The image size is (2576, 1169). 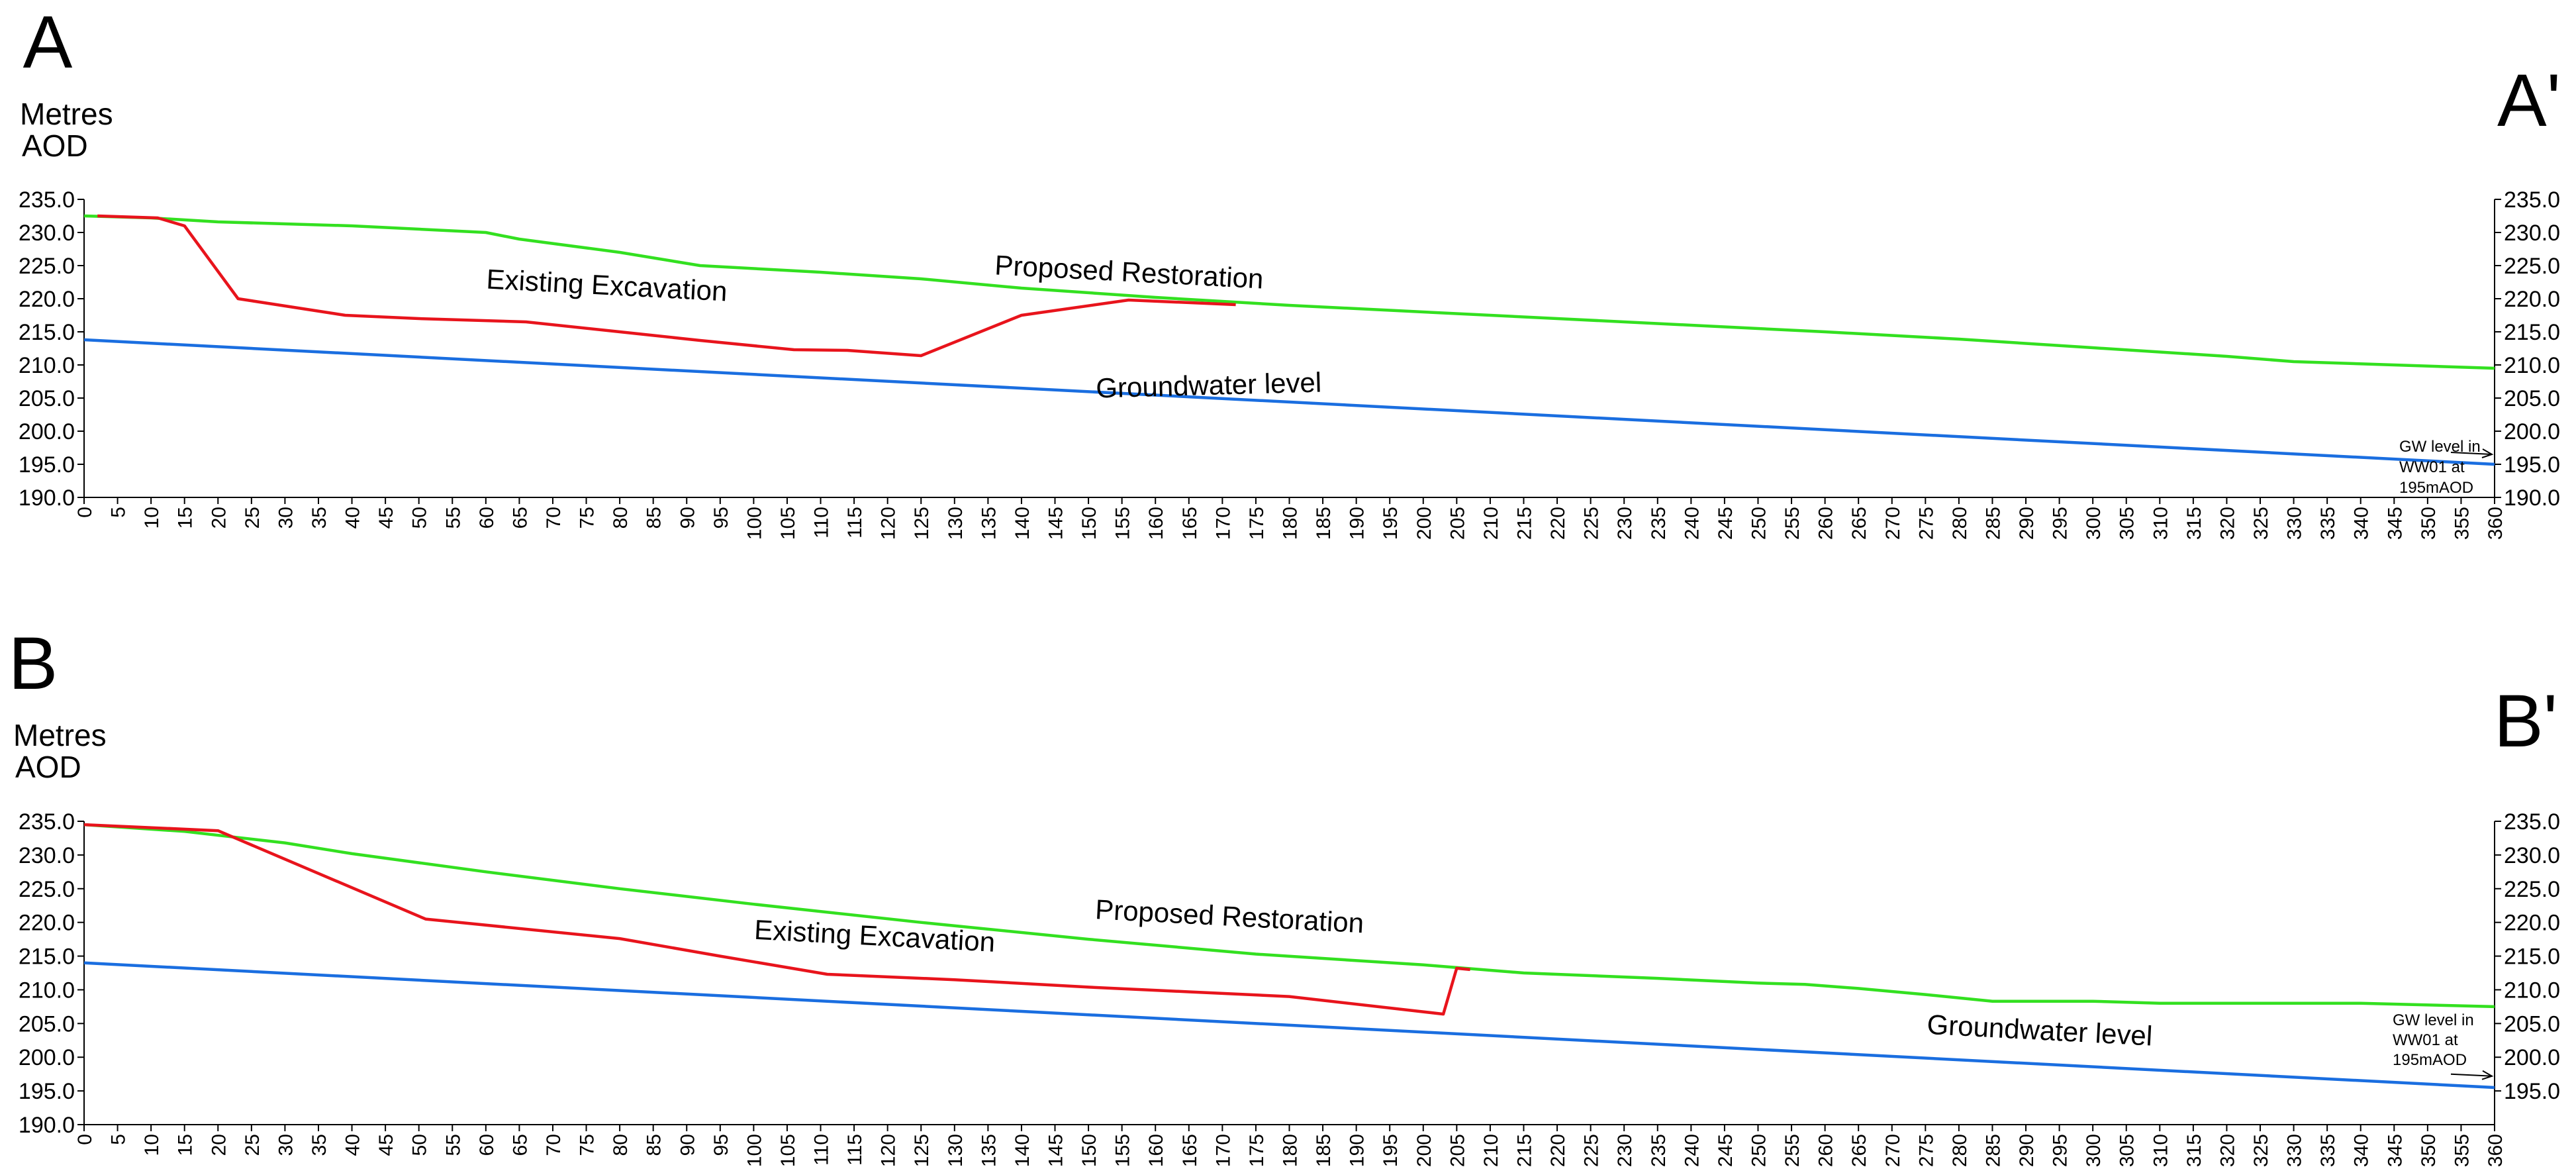 What do you see at coordinates (1926, 523) in the screenshot?
I see `x-tick-label: 275` at bounding box center [1926, 523].